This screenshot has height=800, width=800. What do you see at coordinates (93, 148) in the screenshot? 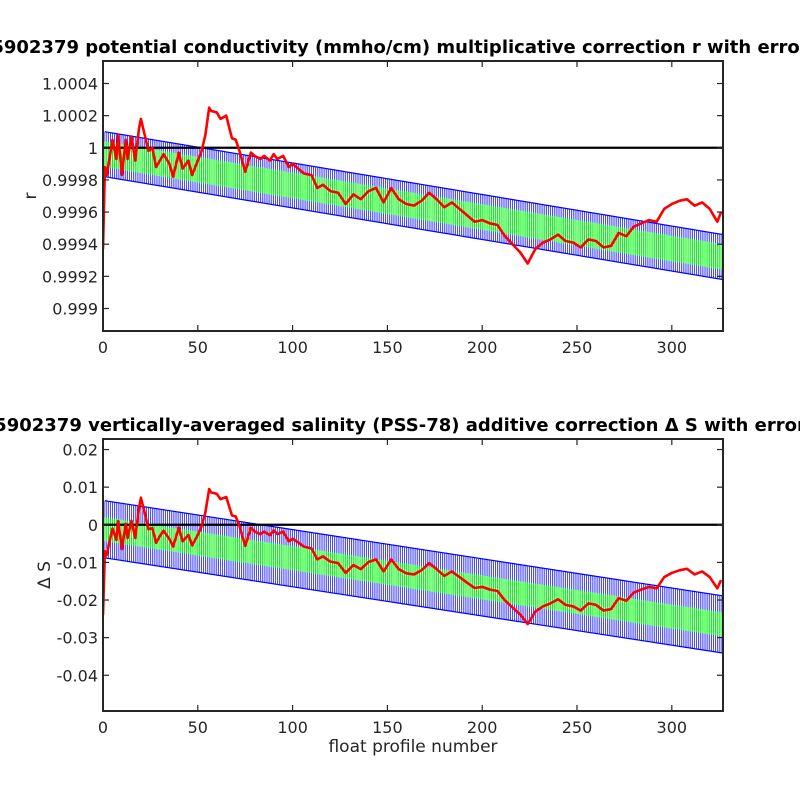
I see `y-tick-label: 1` at bounding box center [93, 148].